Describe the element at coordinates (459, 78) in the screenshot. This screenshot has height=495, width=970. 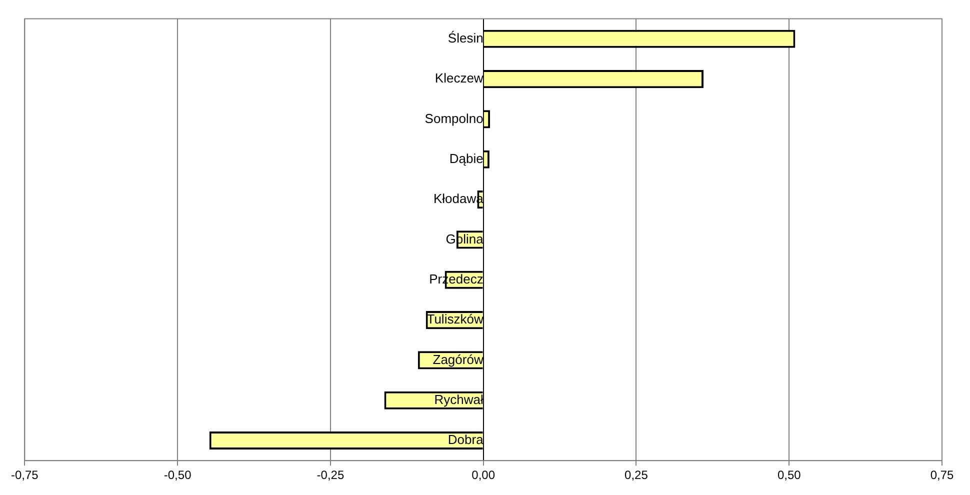
I see `y-tick-label: Kleczew` at that location.